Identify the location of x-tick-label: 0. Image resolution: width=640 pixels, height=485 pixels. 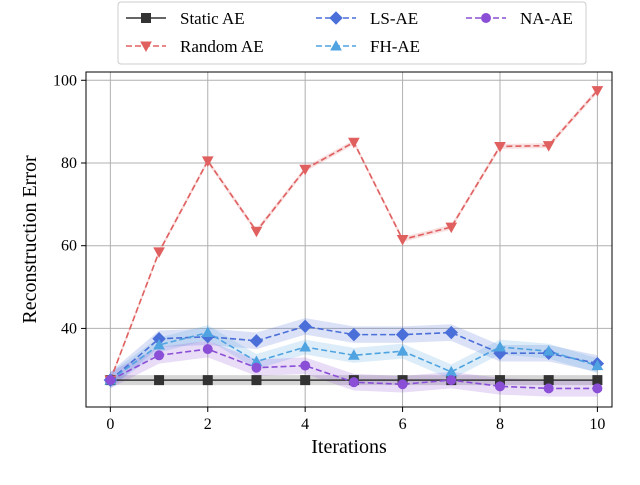
(110, 424).